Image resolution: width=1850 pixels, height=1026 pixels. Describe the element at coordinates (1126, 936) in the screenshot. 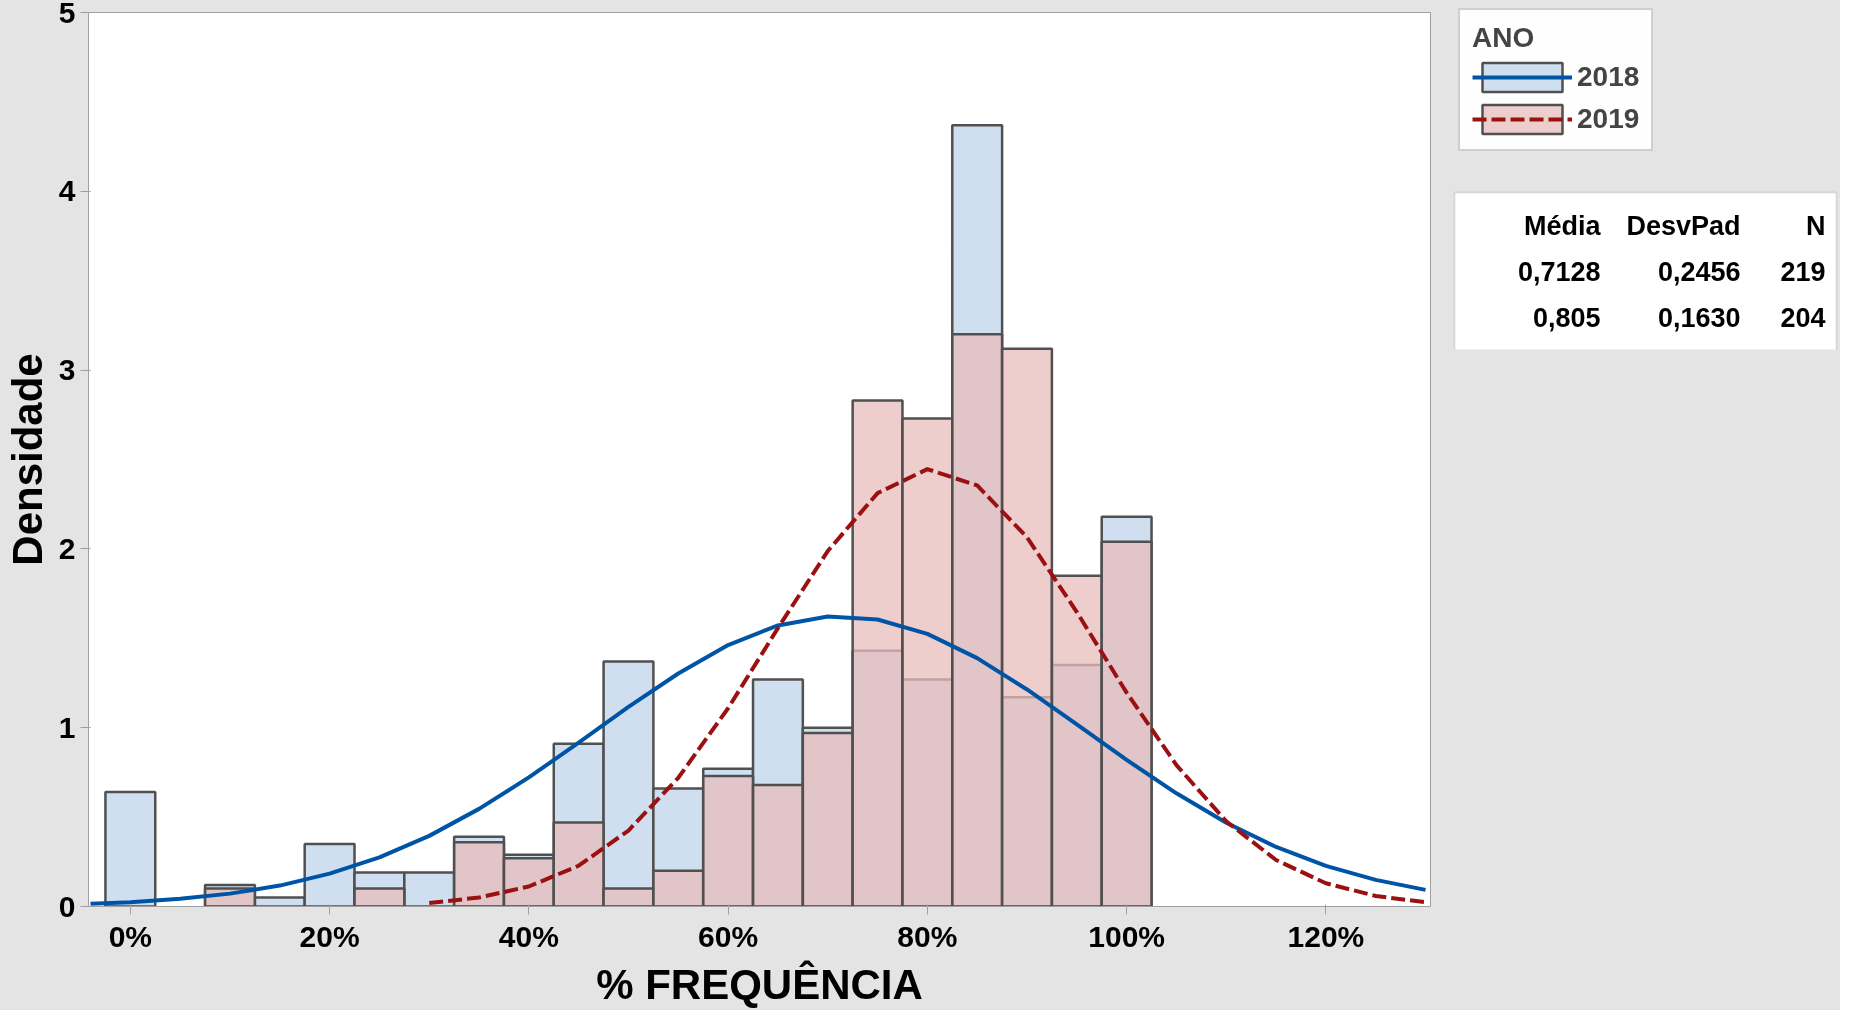

I see `x-tick-label: 100%` at that location.